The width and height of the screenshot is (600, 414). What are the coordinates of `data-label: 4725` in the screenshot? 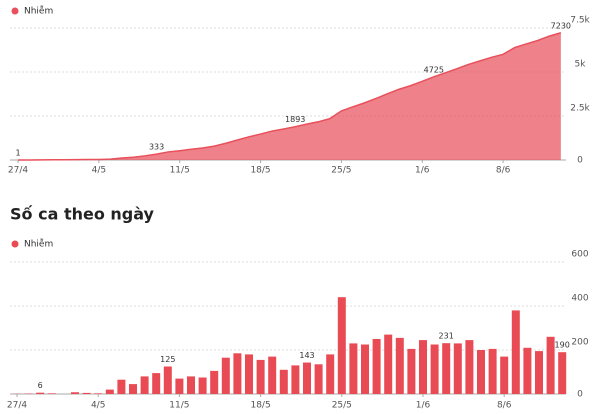 It's located at (434, 69).